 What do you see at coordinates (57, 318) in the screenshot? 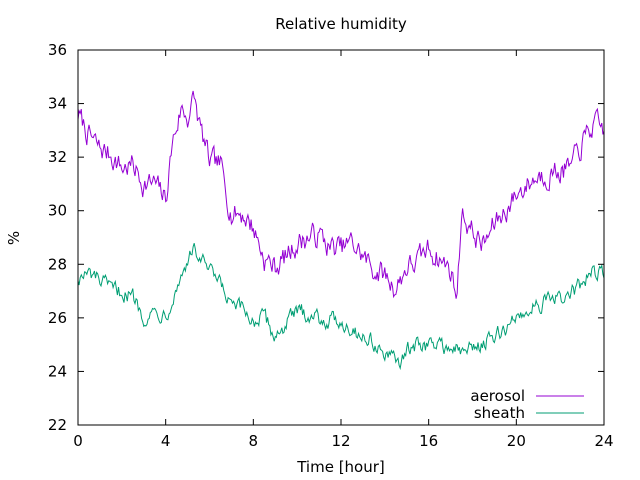
I see `y-tick-label: 26` at bounding box center [57, 318].